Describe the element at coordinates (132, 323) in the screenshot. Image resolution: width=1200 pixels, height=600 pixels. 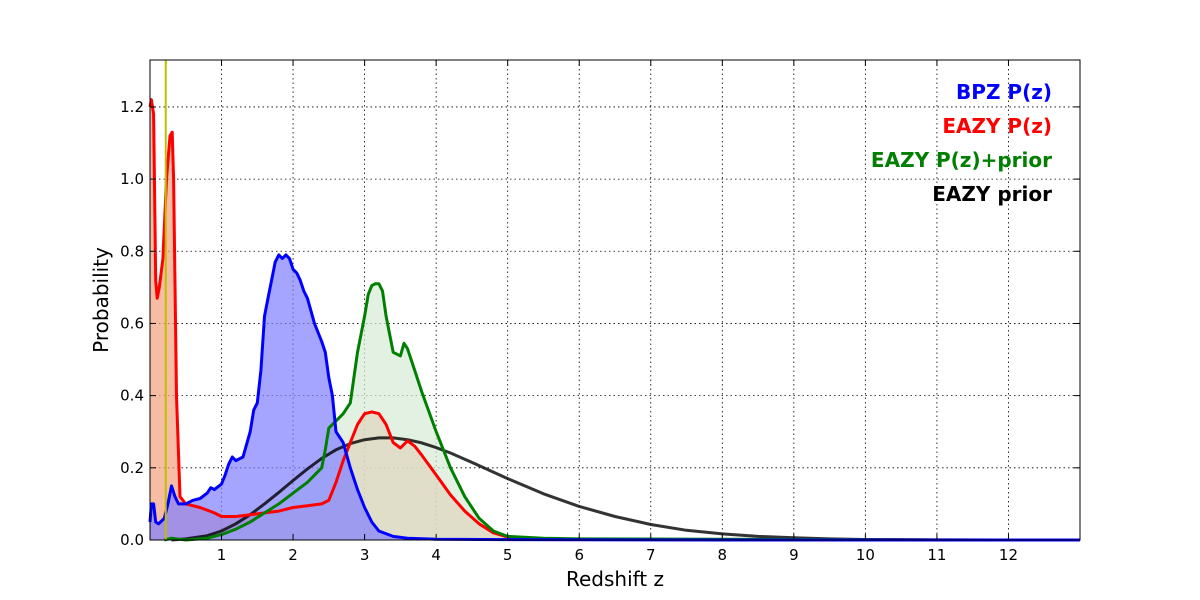
I see `y-tick-label: 0.6` at that location.